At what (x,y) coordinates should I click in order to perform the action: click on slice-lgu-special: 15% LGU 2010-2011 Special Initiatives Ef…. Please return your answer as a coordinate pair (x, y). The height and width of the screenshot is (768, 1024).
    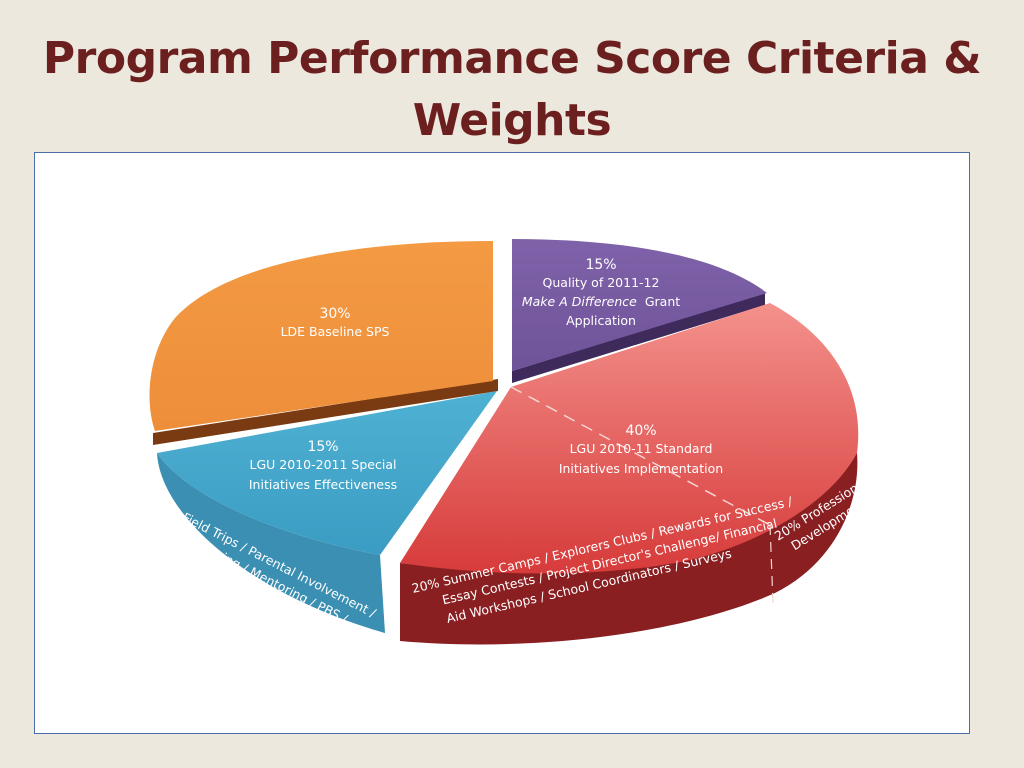
    Looking at the image, I should click on (327, 512).